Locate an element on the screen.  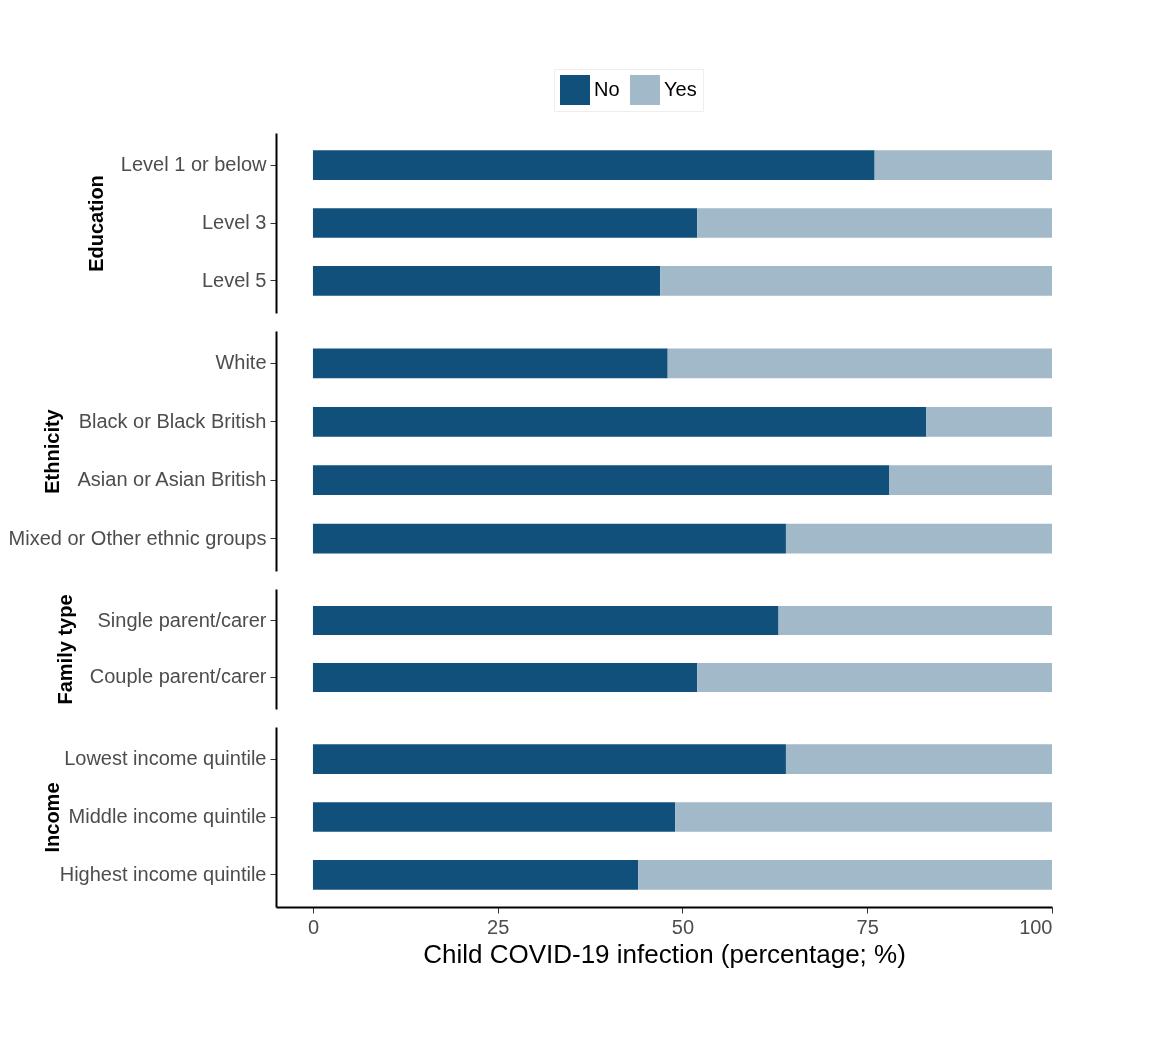
x-tick-label: 100 is located at coordinates (1036, 926).